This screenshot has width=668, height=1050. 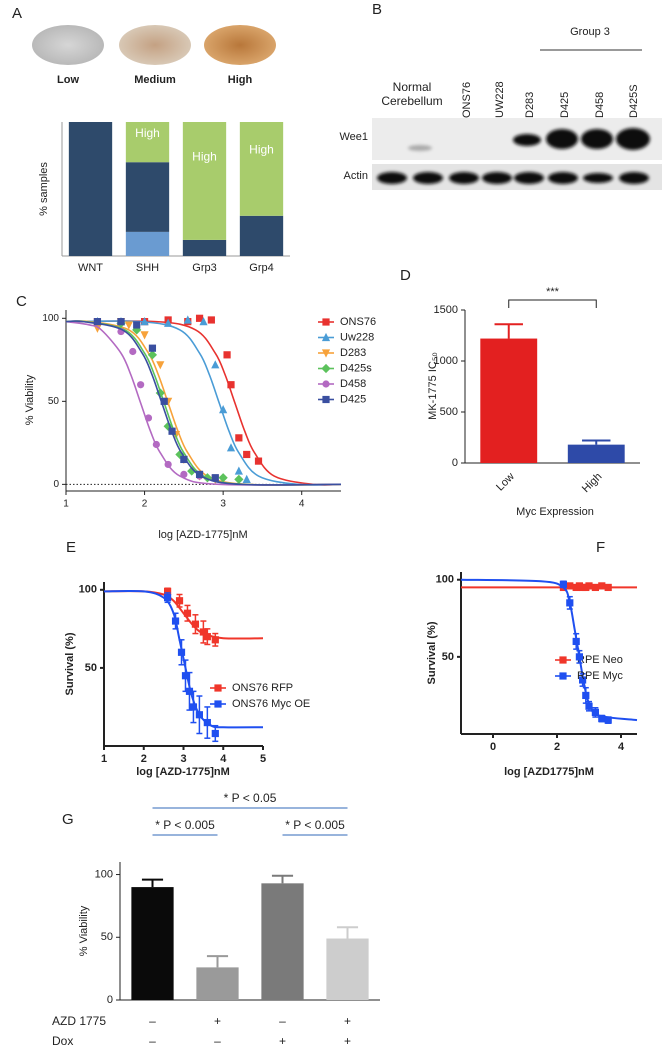 I want to click on legend-label: ONS76 Myc OE, so click(x=271, y=704).